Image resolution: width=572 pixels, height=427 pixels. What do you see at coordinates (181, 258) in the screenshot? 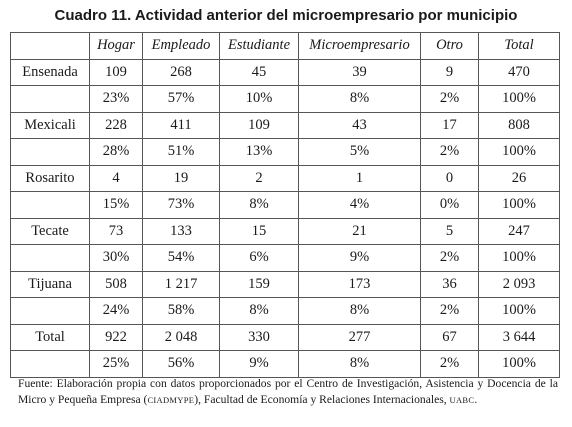
I see `percent-cell: 54%` at bounding box center [181, 258].